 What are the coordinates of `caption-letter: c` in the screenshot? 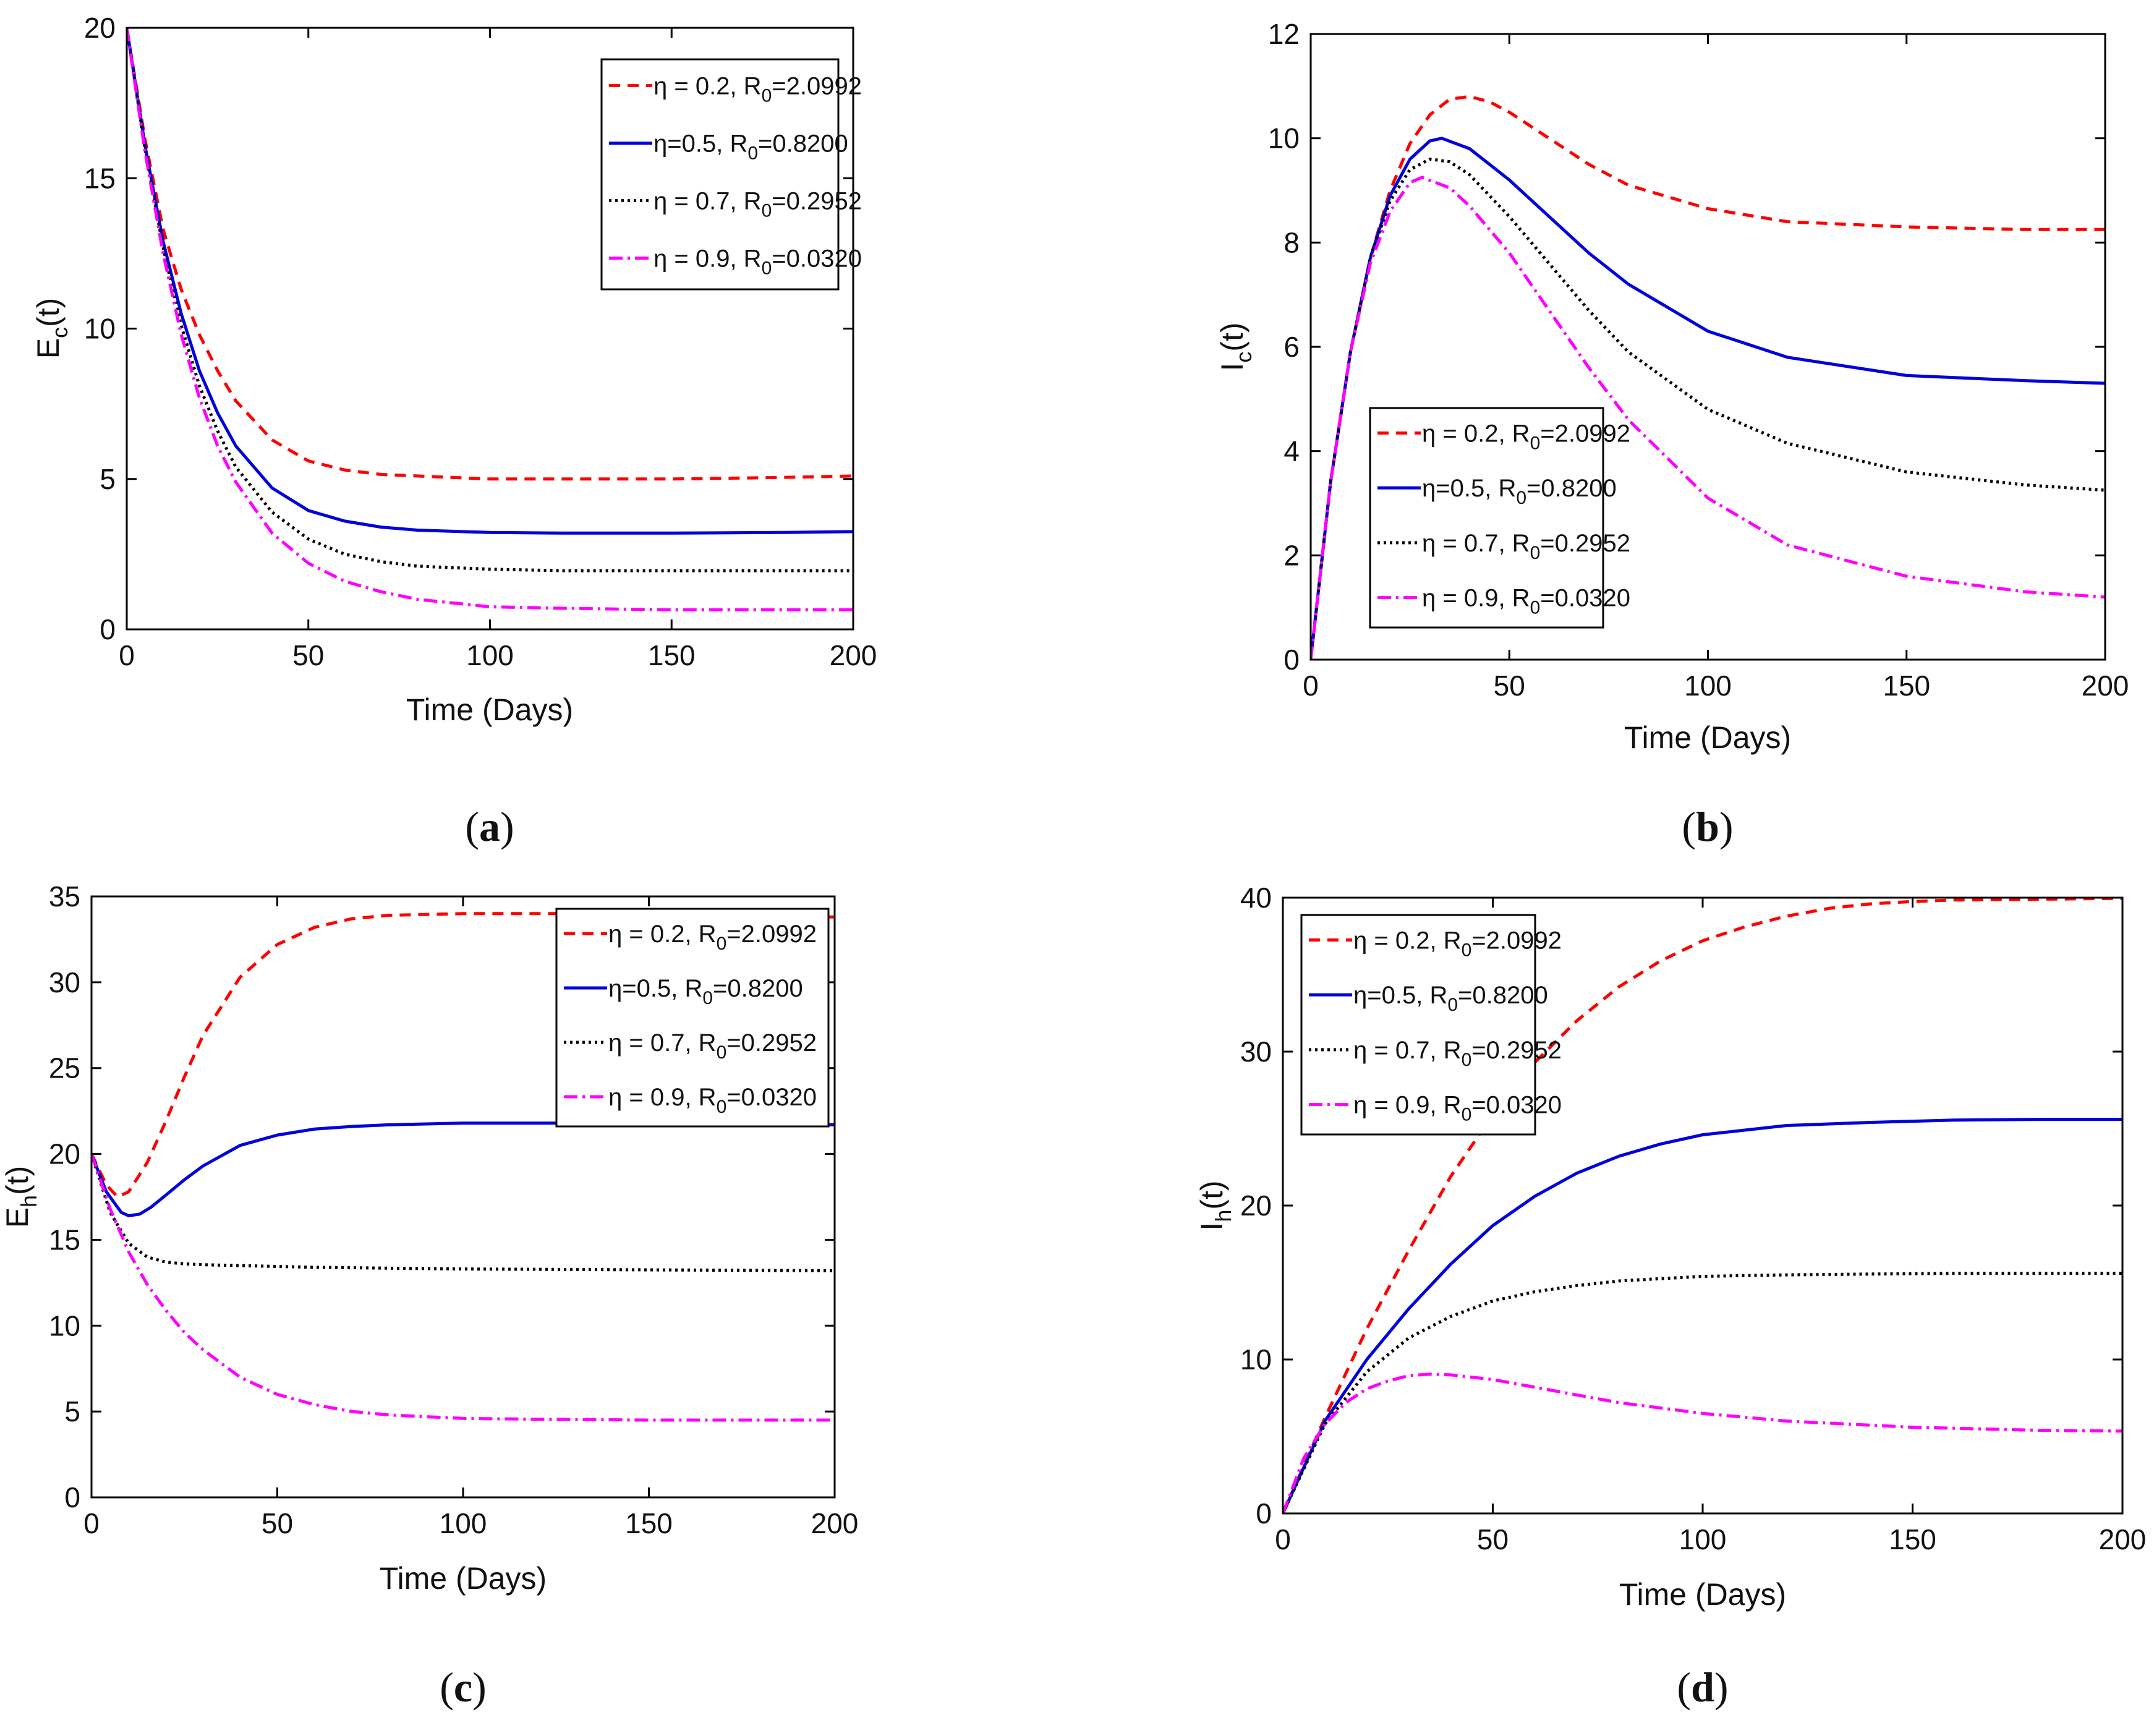 It's located at (463, 1687).